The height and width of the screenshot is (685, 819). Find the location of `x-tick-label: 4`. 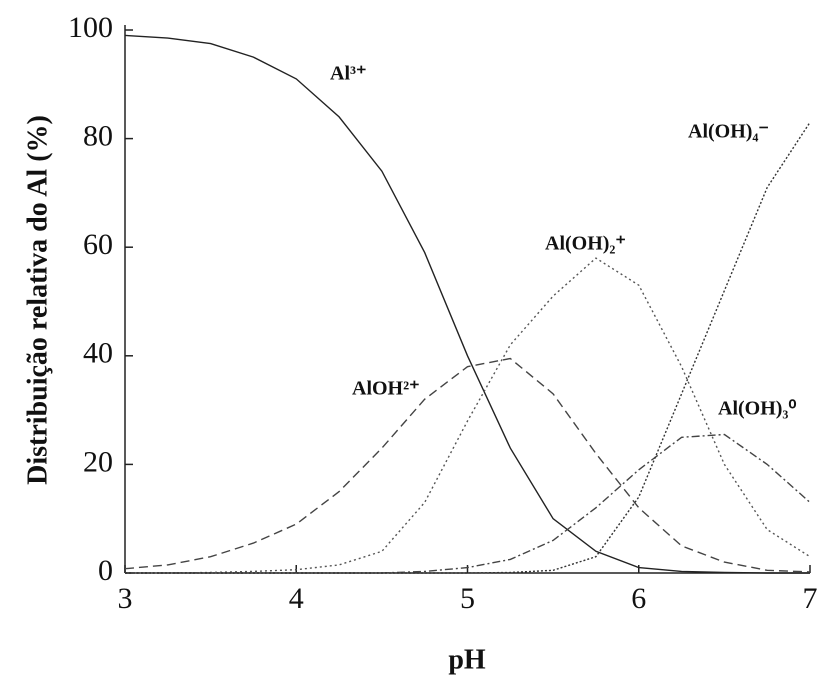

x-tick-label: 4 is located at coordinates (296, 598).